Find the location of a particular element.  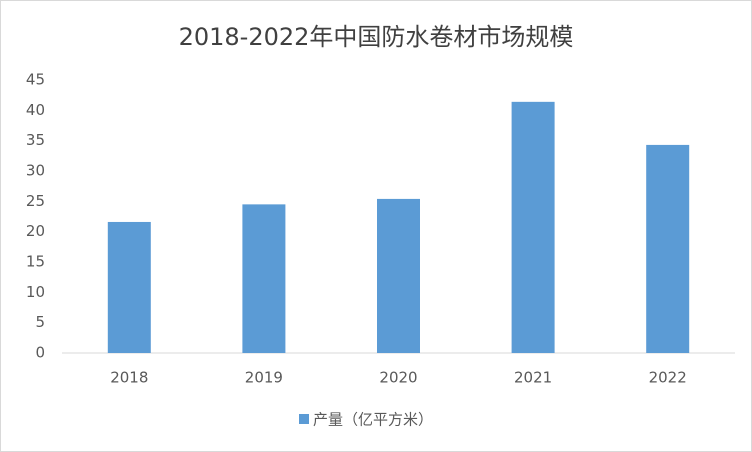

y-tick-label: 10 is located at coordinates (35, 292).